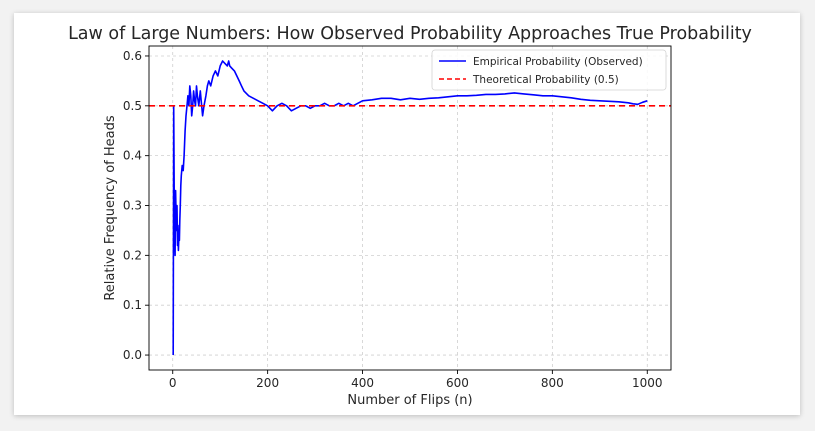  I want to click on y-axis-label: Relative Frequency of Heads, so click(110, 208).